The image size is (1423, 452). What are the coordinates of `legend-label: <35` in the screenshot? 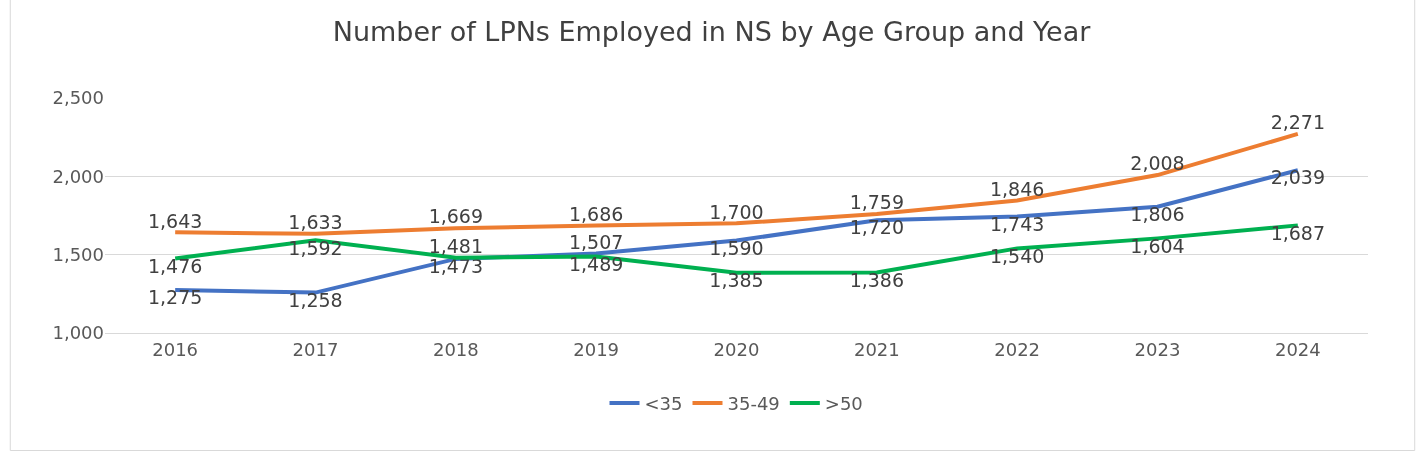 It's located at (663, 403).